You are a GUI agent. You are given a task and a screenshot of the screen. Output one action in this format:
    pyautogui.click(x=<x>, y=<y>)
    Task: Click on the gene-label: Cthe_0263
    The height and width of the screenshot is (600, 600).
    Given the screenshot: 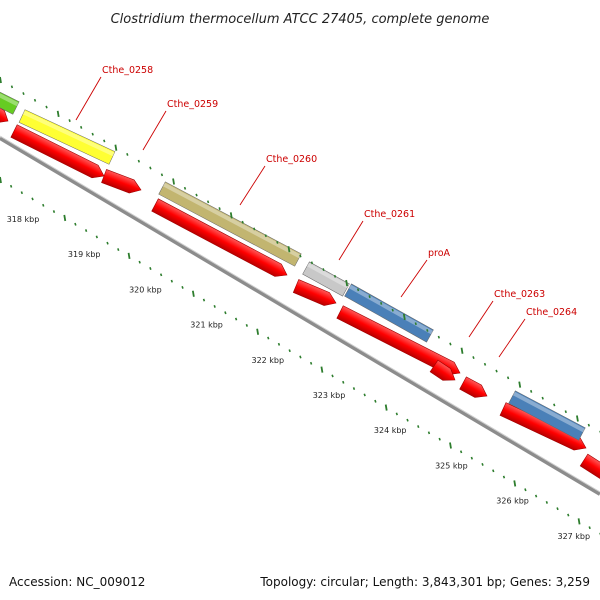 What is the action you would take?
    pyautogui.click(x=519, y=294)
    